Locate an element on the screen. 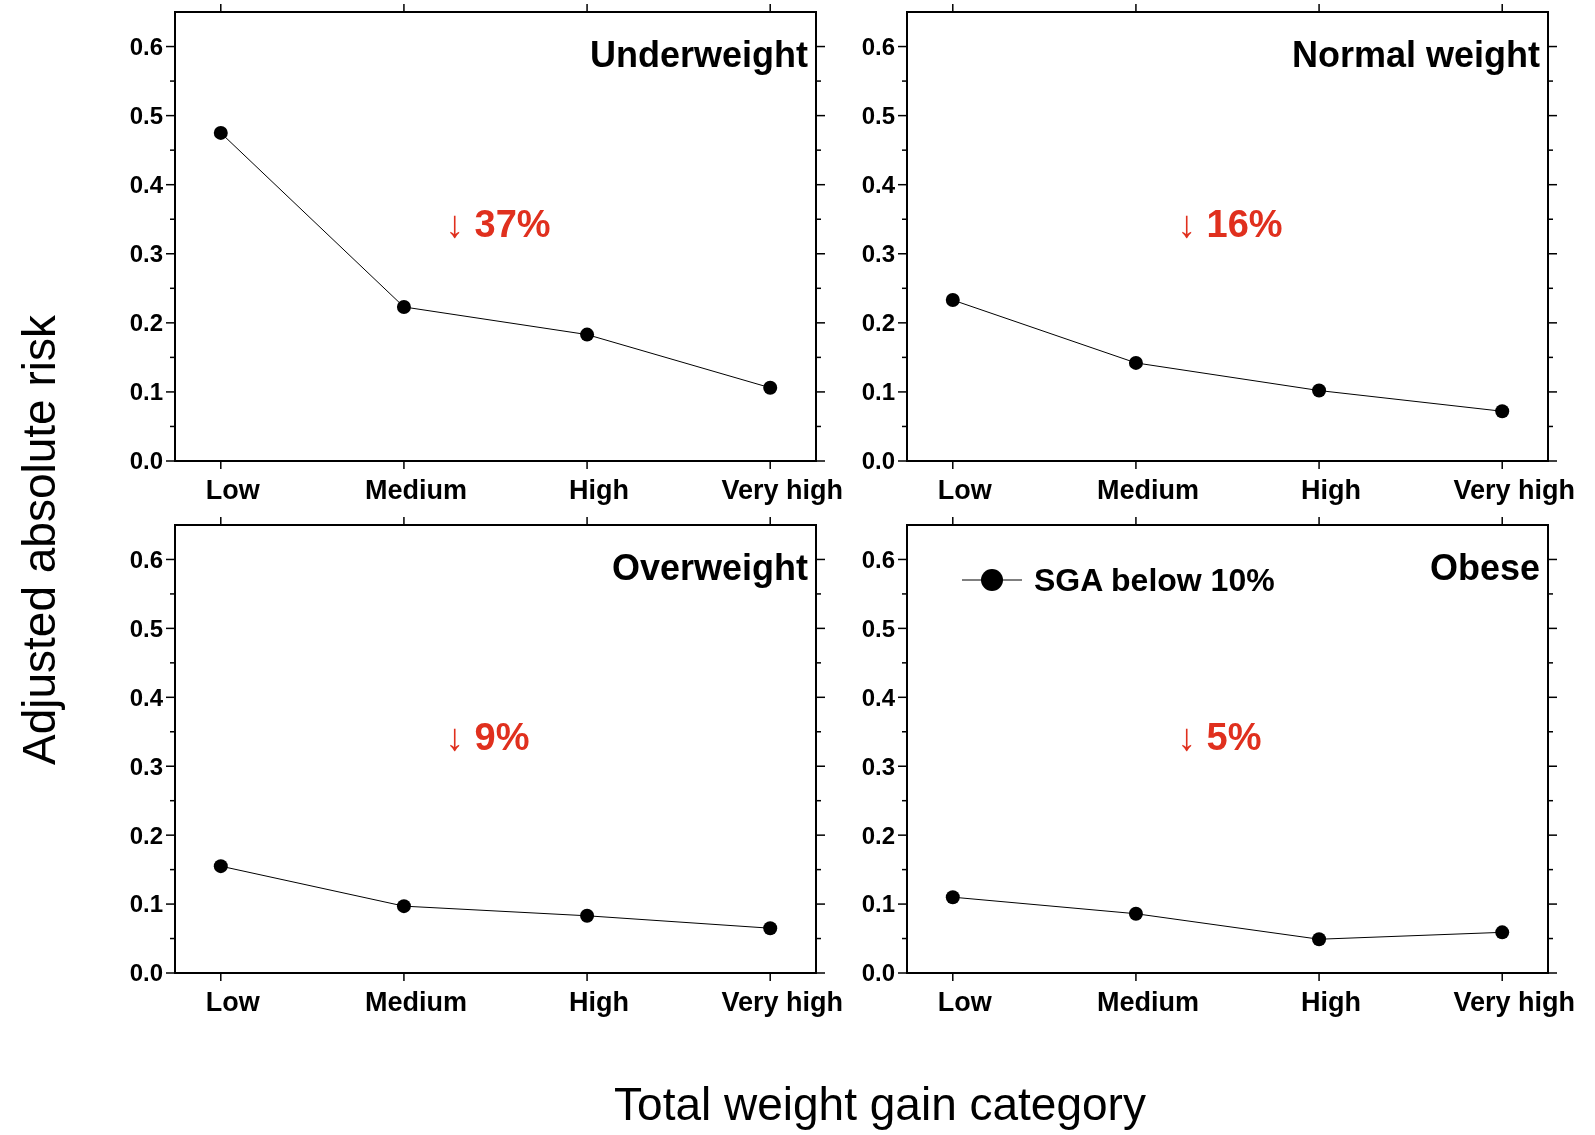 This screenshot has height=1135, width=1595. text: Underweight is located at coordinates (698, 54).